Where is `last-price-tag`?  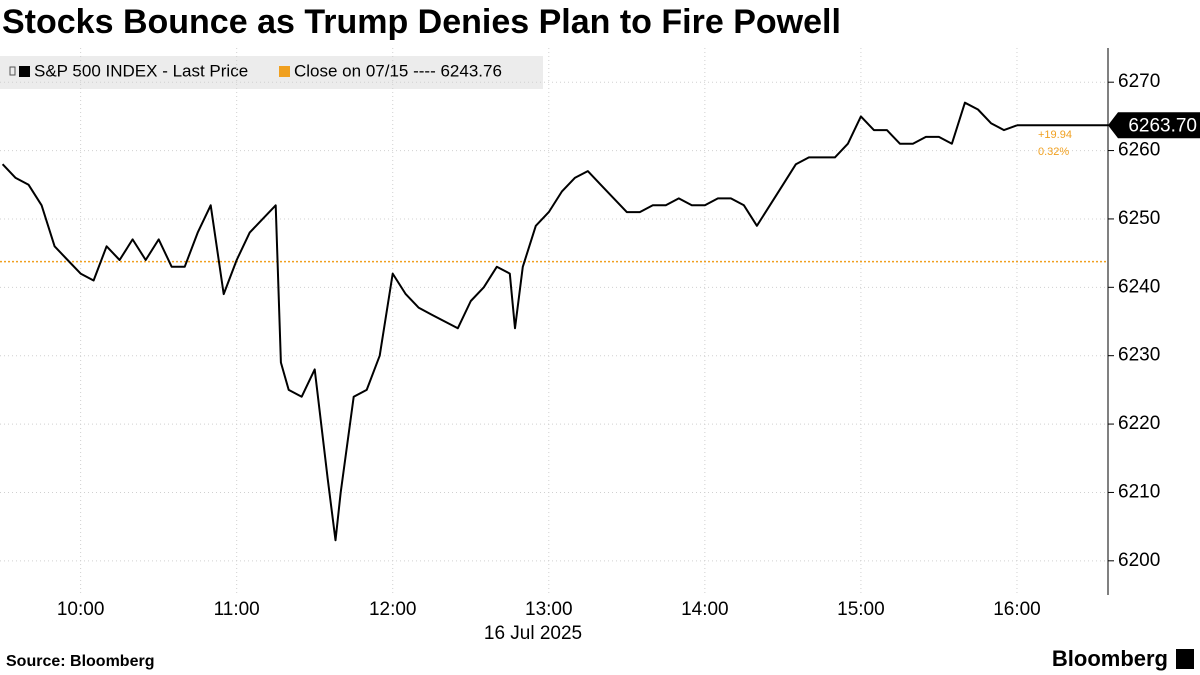 last-price-tag is located at coordinates (1154, 125).